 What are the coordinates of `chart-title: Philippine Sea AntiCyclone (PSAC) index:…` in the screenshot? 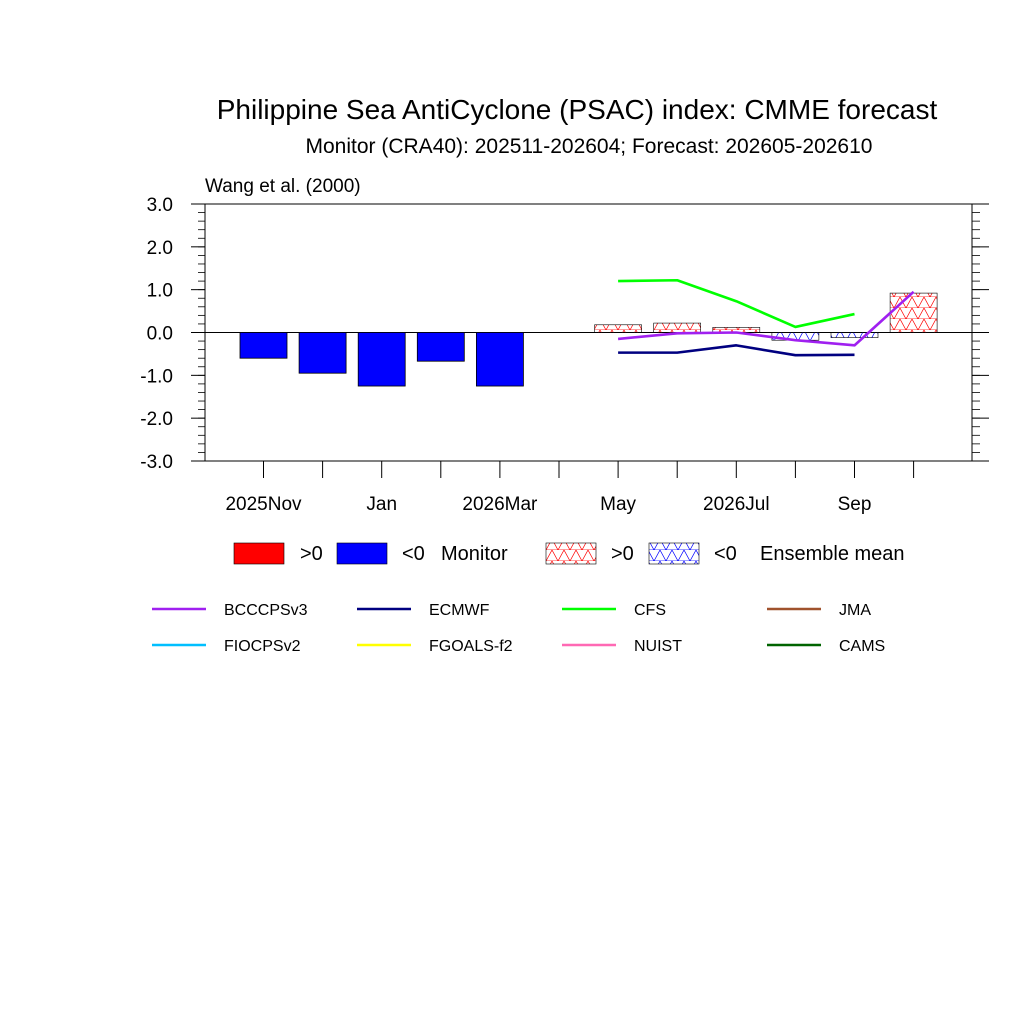 It's located at (577, 109).